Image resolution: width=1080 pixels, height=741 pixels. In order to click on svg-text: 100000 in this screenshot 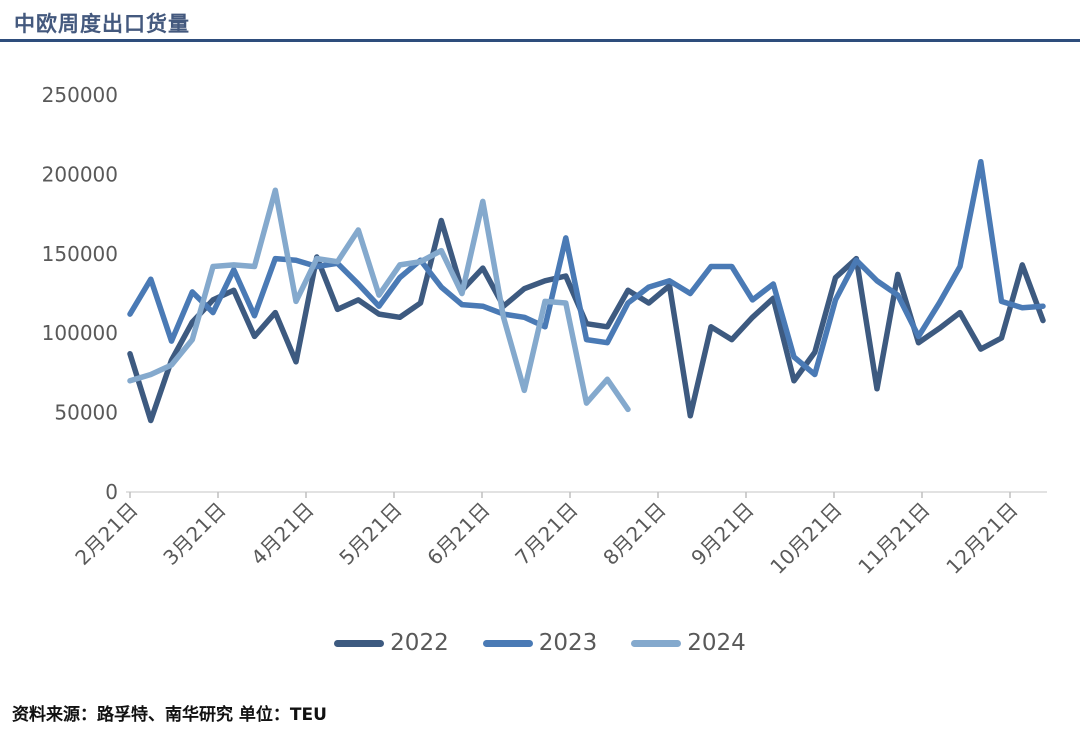, I will do `click(80, 333)`.